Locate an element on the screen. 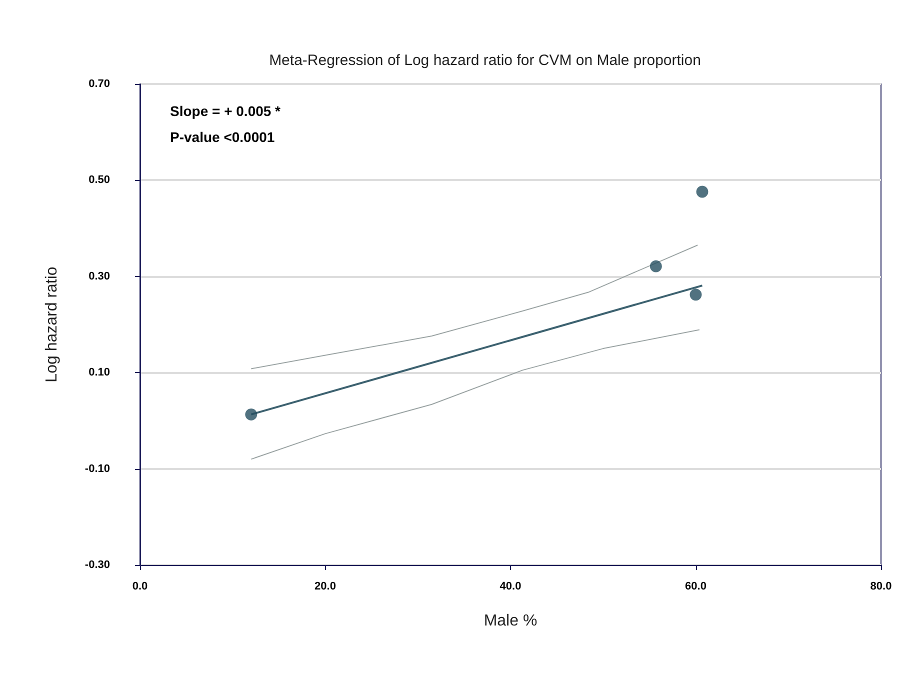 The width and height of the screenshot is (924, 685). annotation: P-value <0.0001 is located at coordinates (222, 137).